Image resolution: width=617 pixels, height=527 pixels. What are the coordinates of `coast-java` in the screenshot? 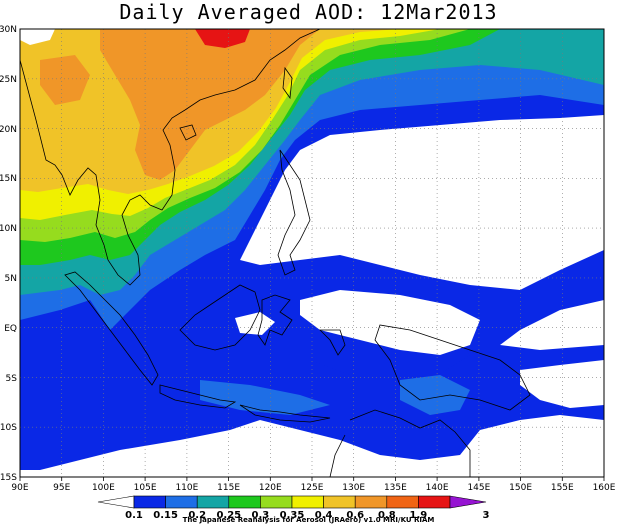 It's located at (198, 396).